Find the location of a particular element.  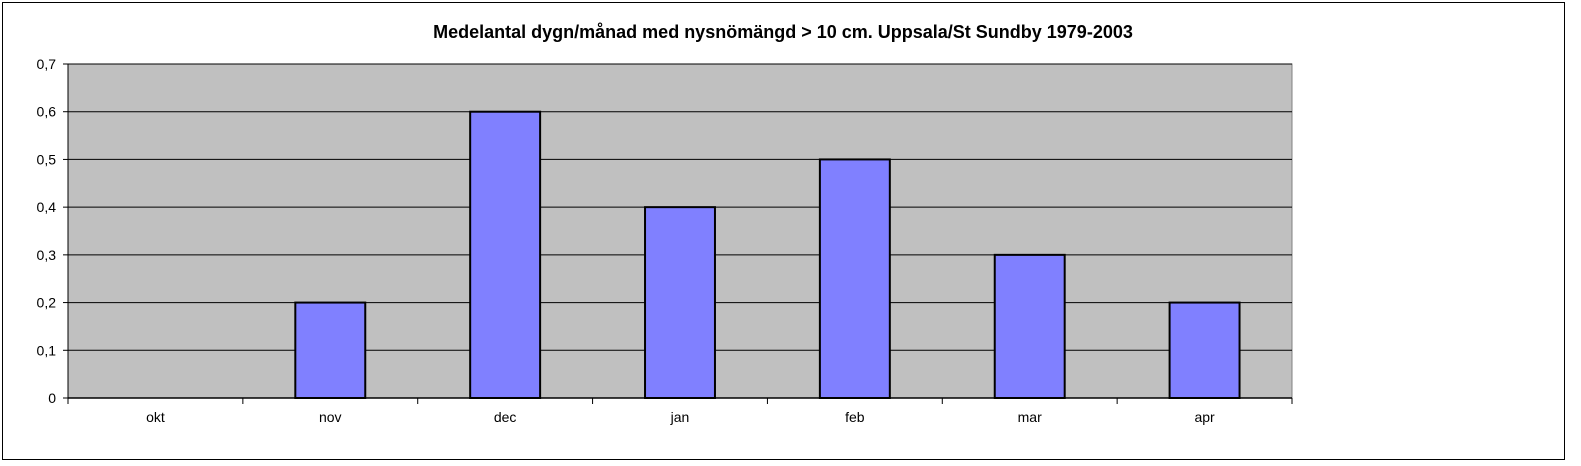

x-tick-labels: okt nov dec jan feb mar apr is located at coordinates (680, 417).